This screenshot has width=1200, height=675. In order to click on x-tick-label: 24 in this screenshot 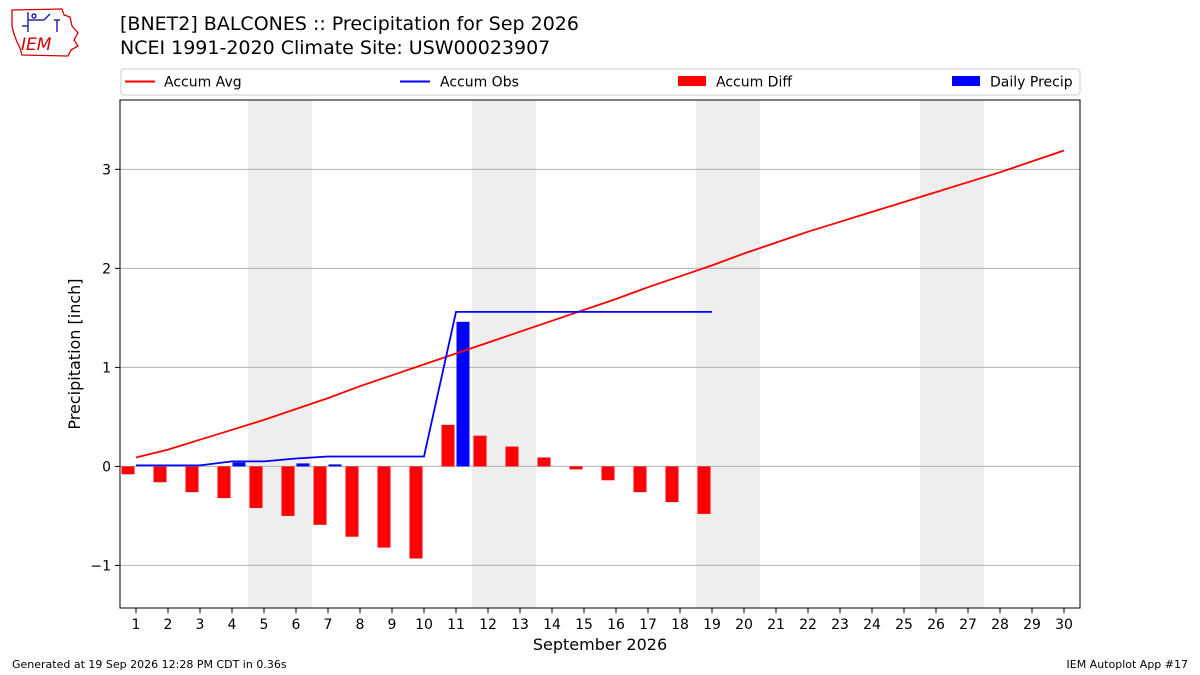, I will do `click(872, 625)`.